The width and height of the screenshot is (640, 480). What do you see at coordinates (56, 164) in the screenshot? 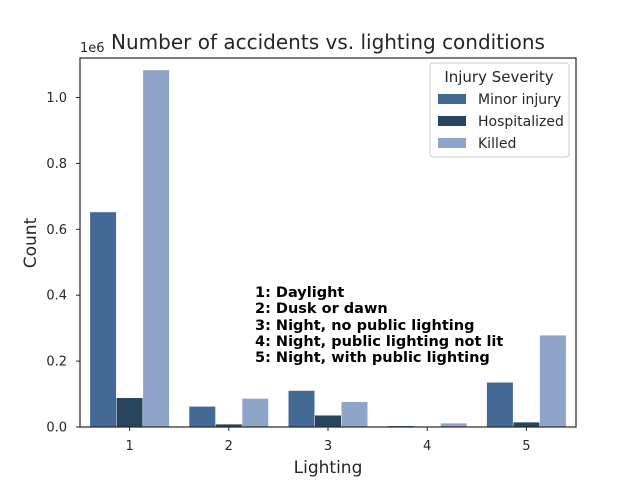
I see `y-tick-label: 0.8` at bounding box center [56, 164].